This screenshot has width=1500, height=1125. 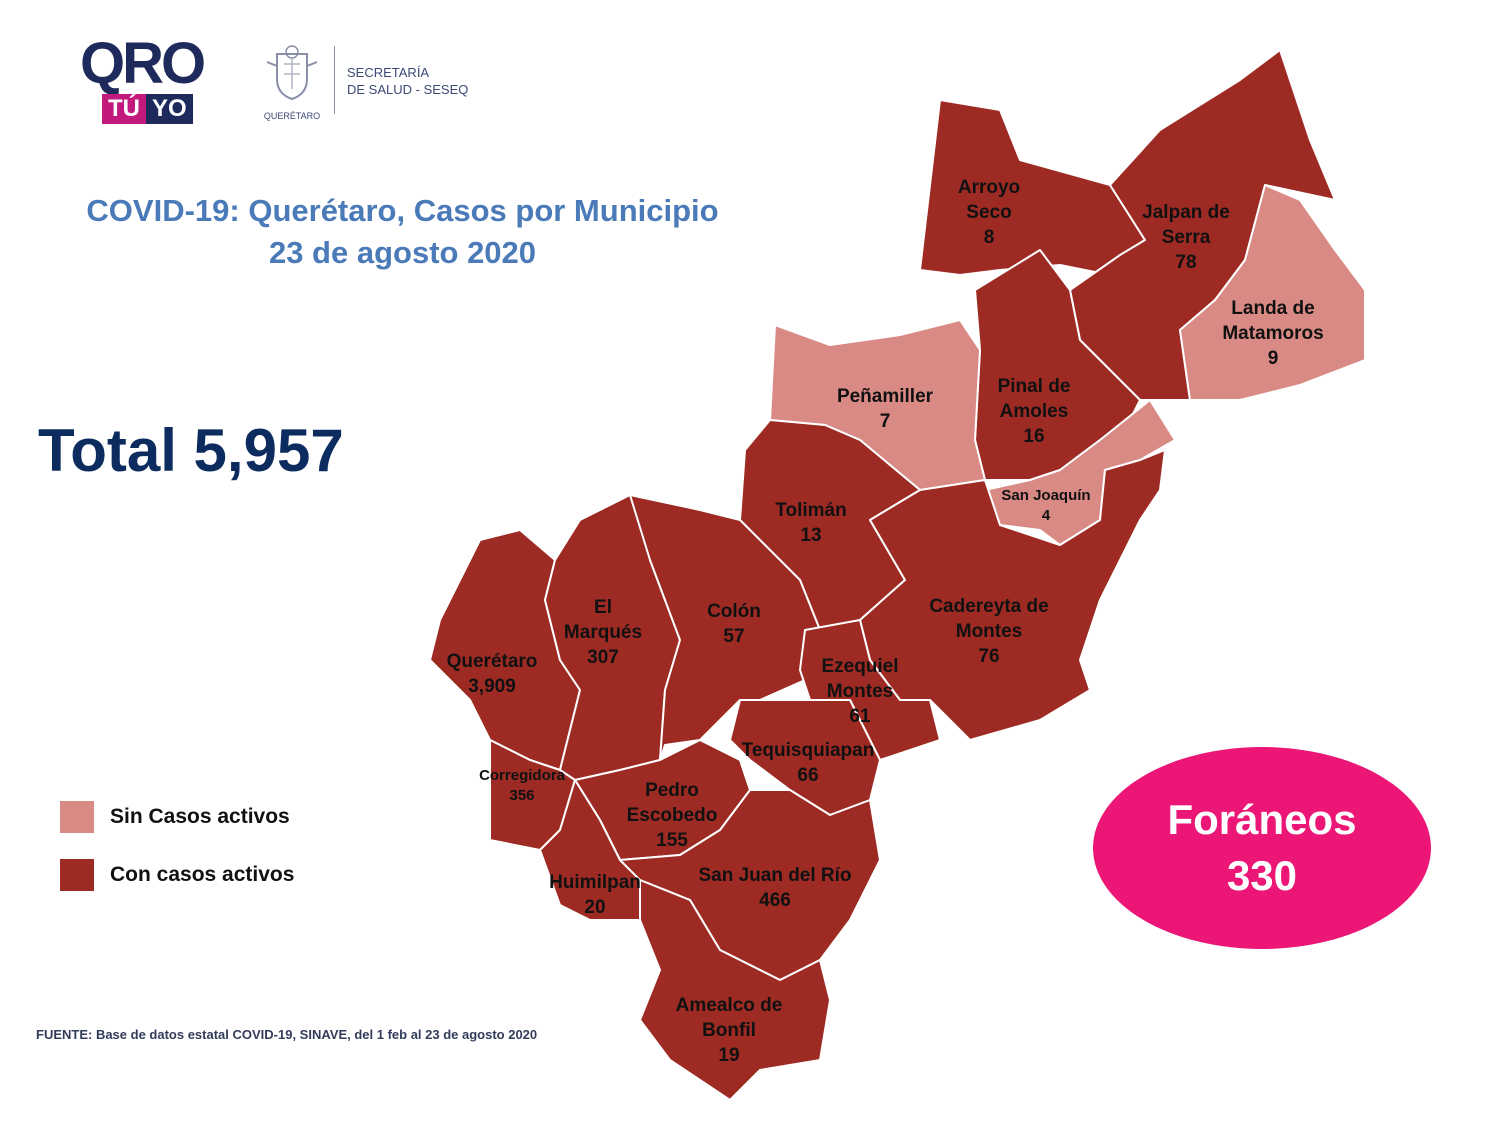 I want to click on legend-swatch-active, so click(x=77, y=875).